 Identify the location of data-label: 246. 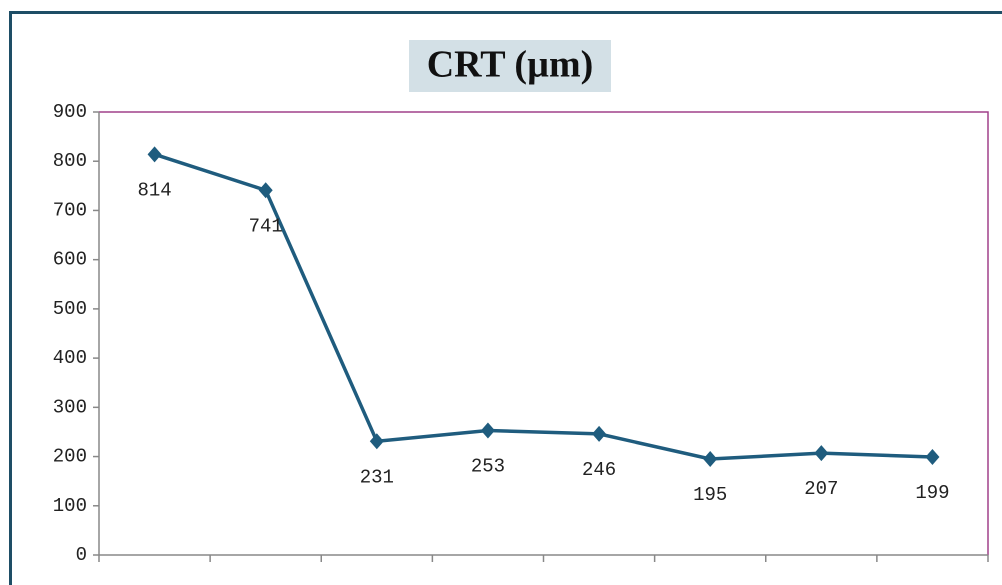
(599, 470).